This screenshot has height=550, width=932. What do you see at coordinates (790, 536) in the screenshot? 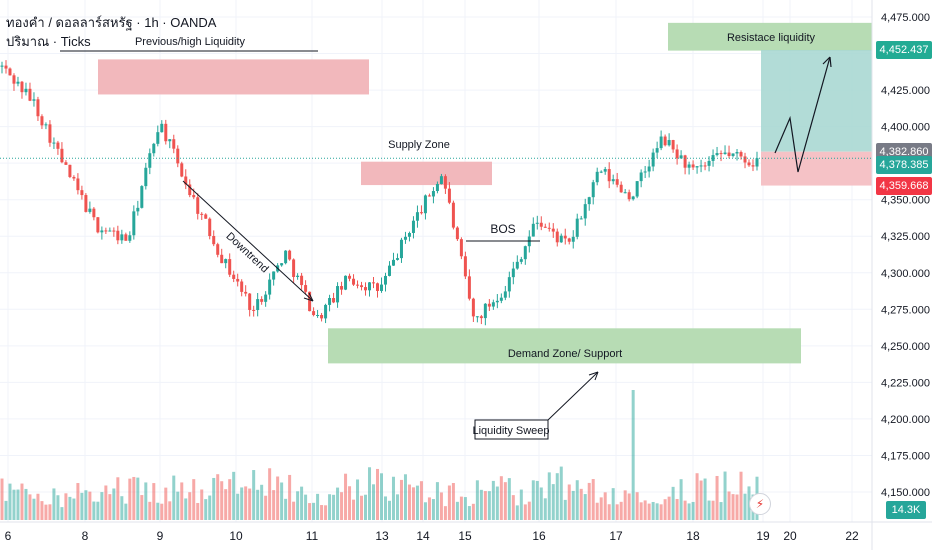
I see `x-tick-label: 20` at bounding box center [790, 536].